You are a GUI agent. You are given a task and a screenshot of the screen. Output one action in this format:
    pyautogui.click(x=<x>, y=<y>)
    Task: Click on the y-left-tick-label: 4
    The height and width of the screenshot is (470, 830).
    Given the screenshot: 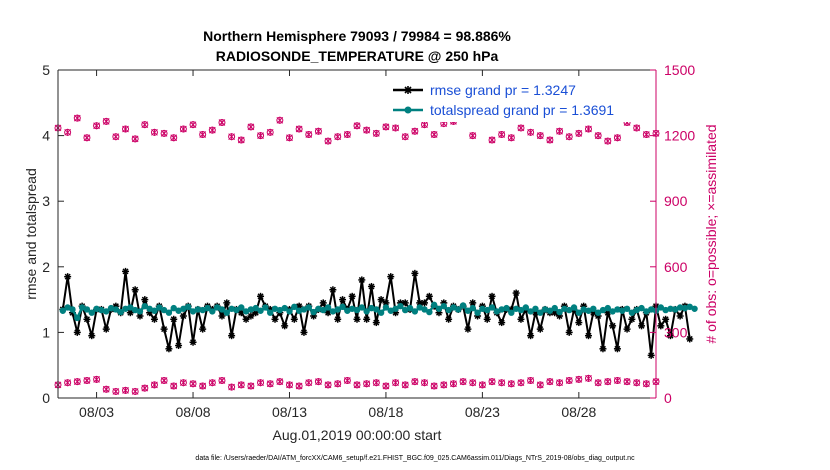 What is the action you would take?
    pyautogui.click(x=46, y=136)
    